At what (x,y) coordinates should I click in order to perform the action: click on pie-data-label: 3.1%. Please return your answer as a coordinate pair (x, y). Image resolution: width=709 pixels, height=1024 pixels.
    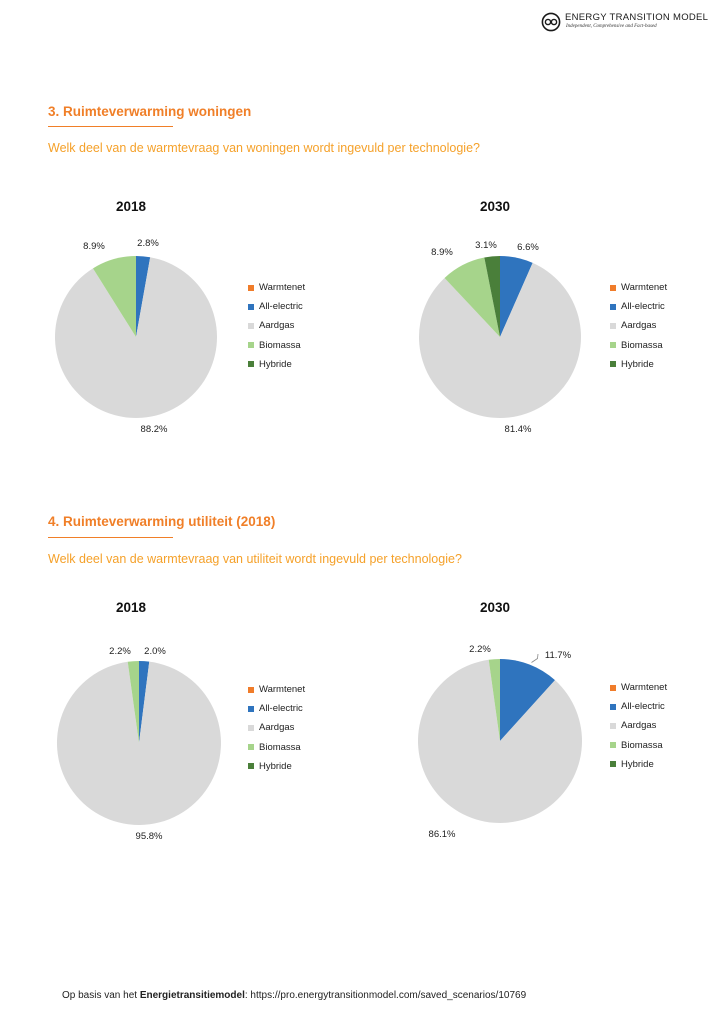
    Looking at the image, I should click on (486, 245).